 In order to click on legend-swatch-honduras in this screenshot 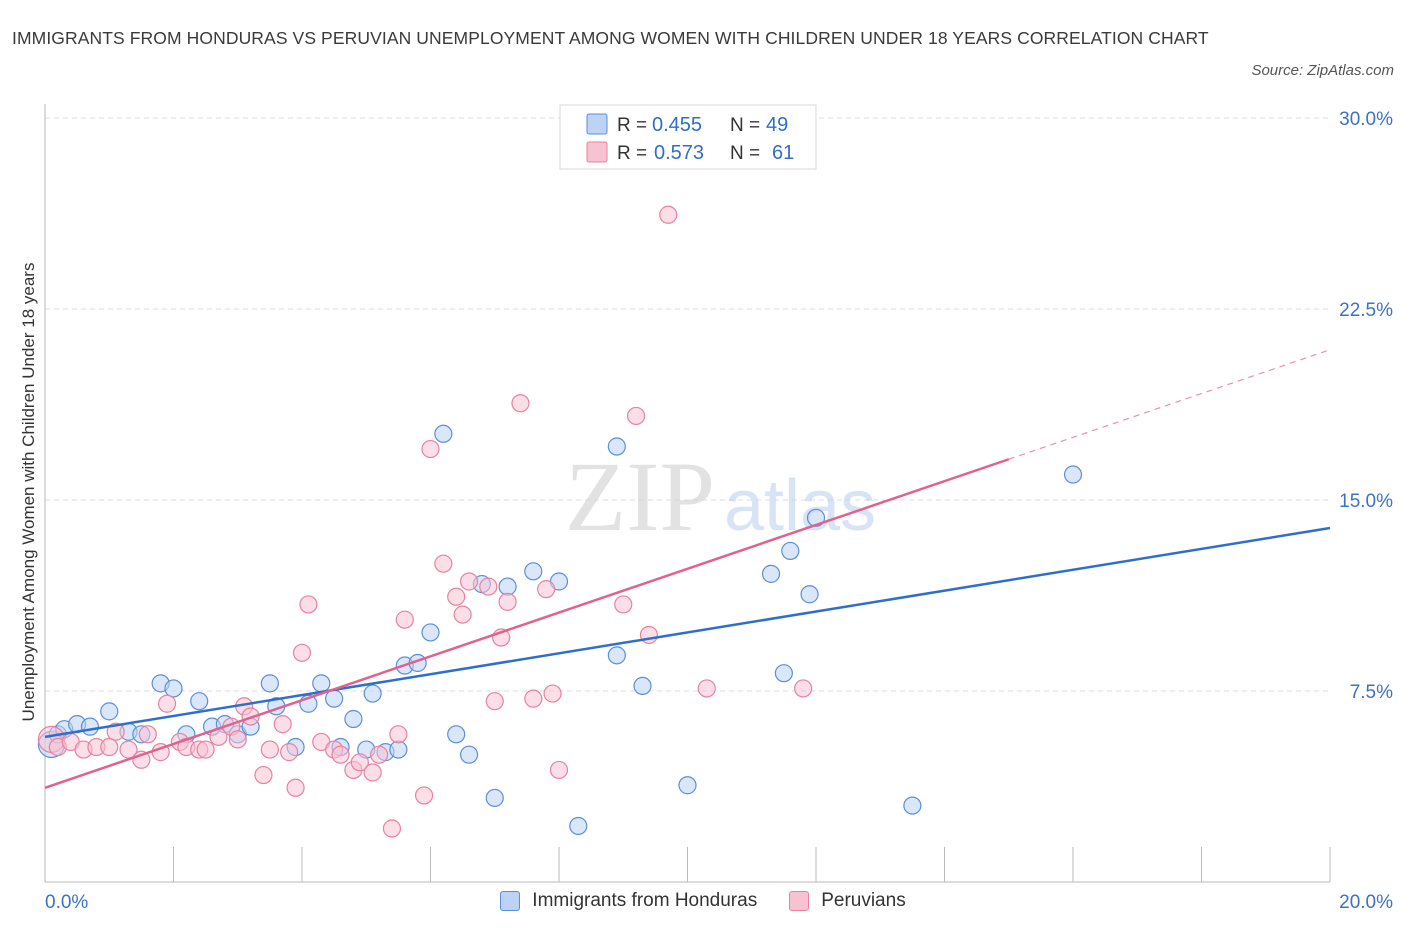, I will do `click(597, 124)`.